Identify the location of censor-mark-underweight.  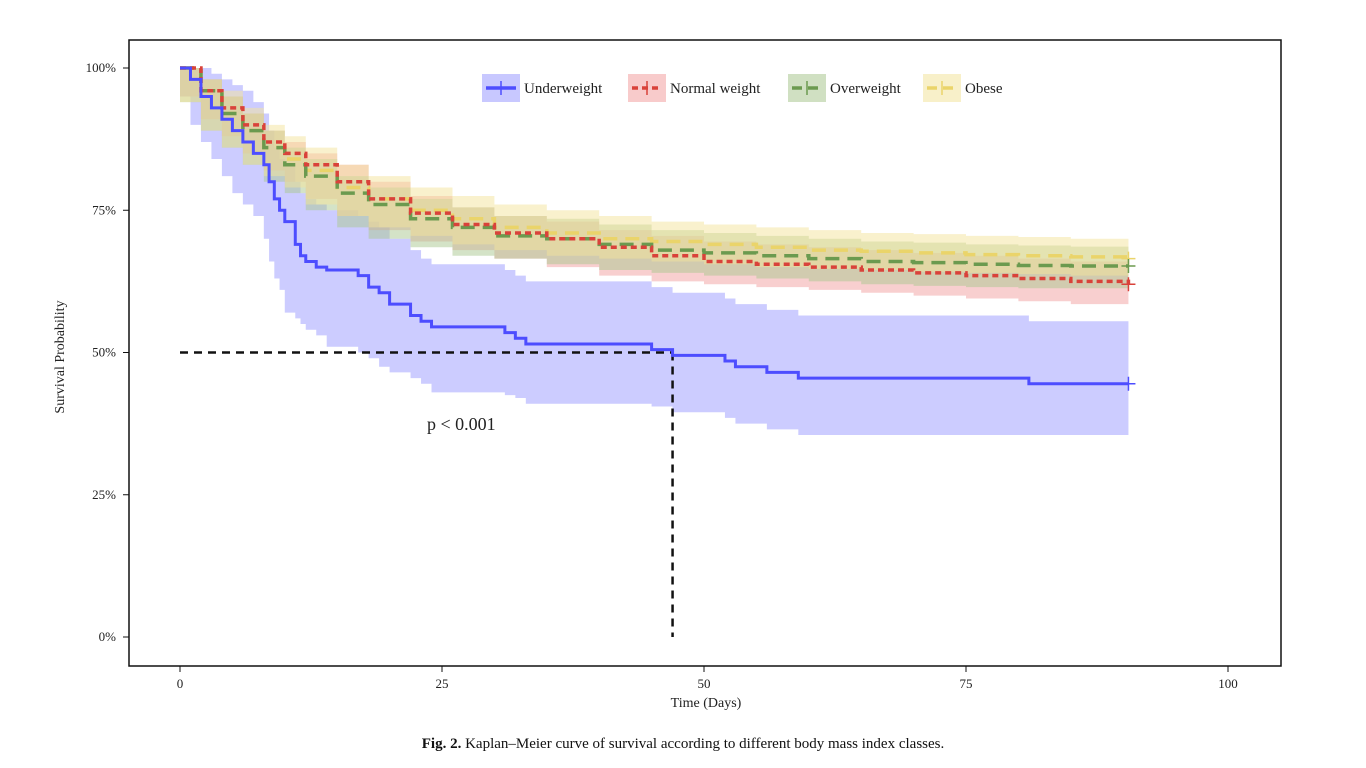
(1128, 383).